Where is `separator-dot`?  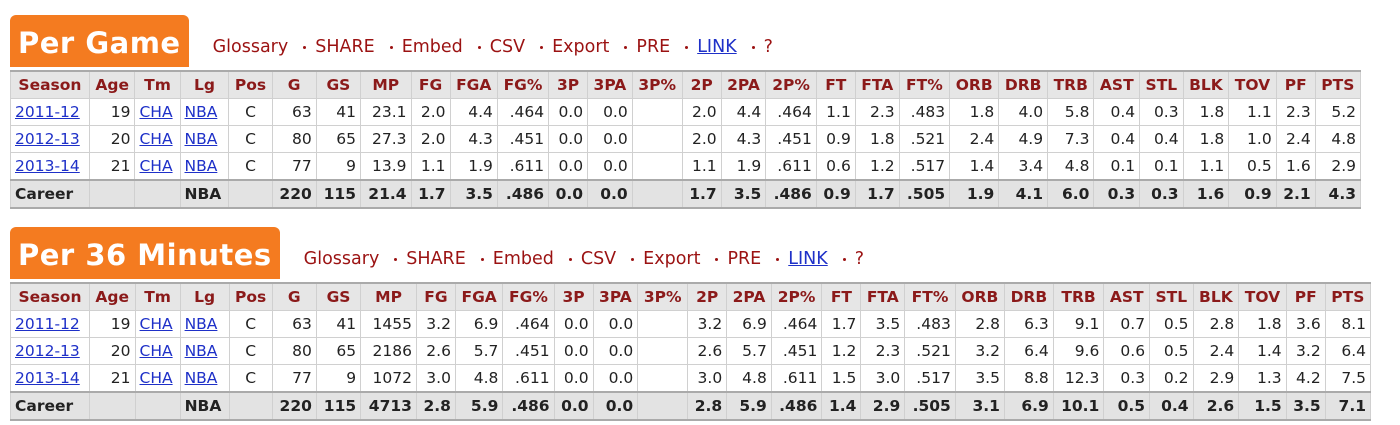 separator-dot is located at coordinates (687, 47).